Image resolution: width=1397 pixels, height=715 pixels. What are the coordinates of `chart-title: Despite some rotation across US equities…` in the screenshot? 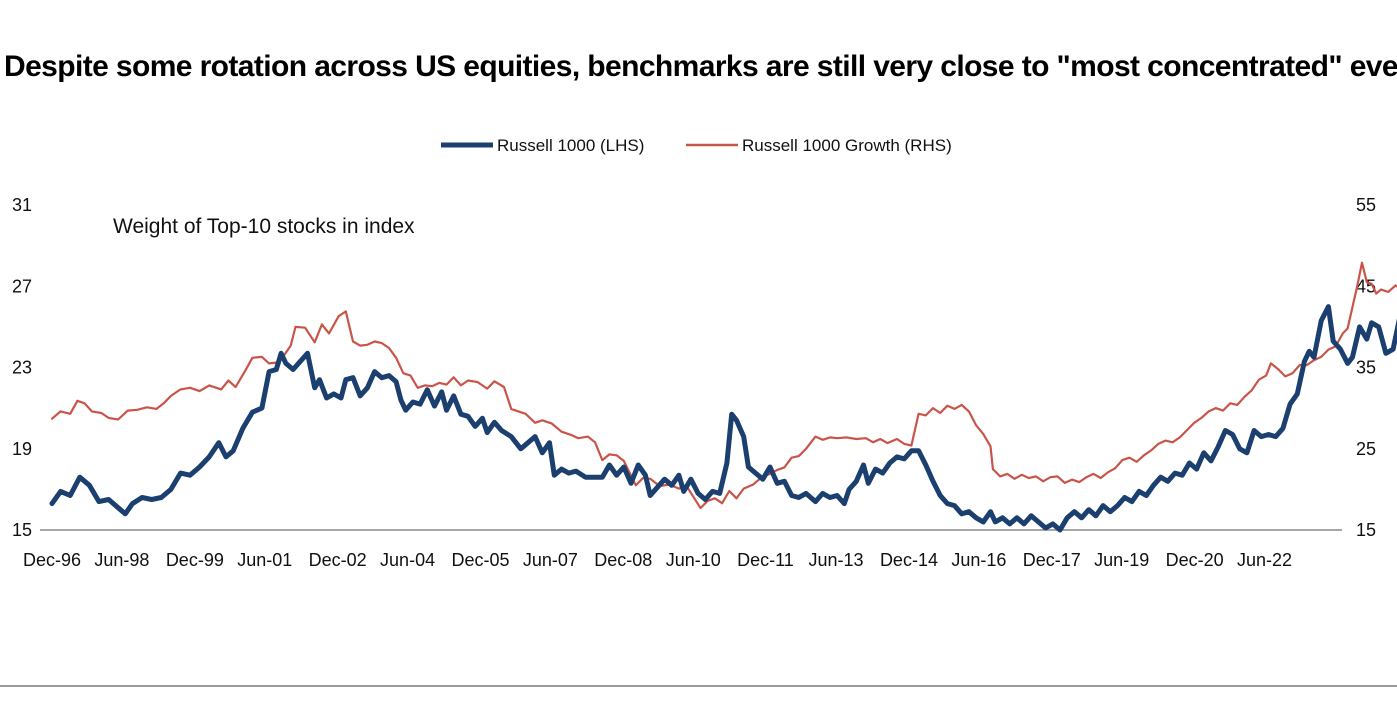 It's located at (700, 66).